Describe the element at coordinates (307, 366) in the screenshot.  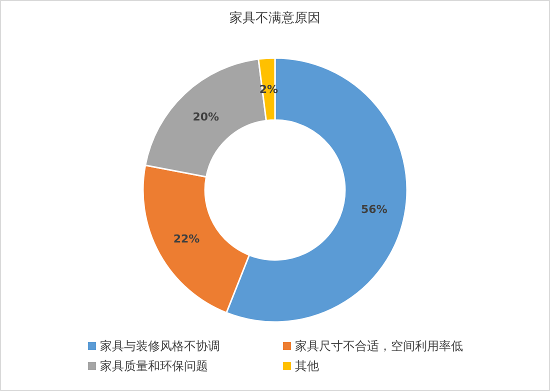
I see `legend-label: 其他` at that location.